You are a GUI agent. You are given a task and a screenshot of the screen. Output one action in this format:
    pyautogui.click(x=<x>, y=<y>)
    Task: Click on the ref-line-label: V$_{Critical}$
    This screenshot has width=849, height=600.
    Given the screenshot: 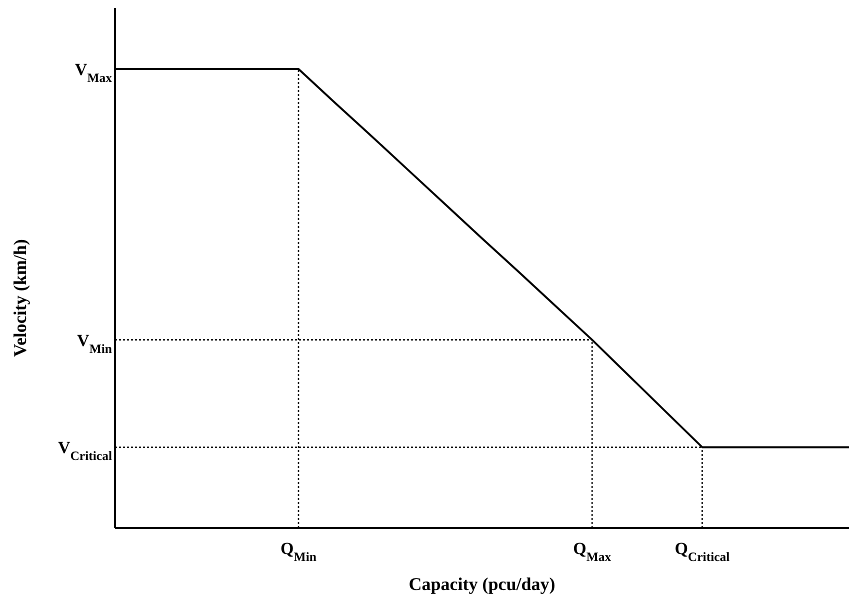 What is the action you would take?
    pyautogui.click(x=85, y=451)
    